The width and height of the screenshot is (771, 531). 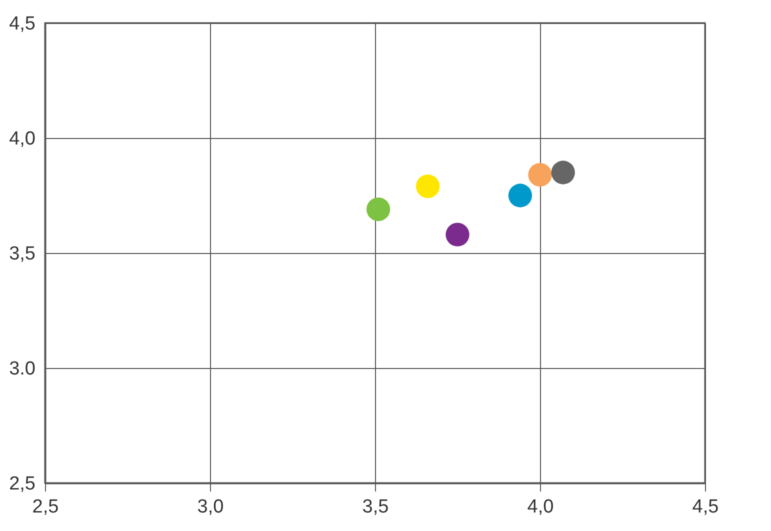 What do you see at coordinates (22, 24) in the screenshot?
I see `y-tick-label: 4,5` at bounding box center [22, 24].